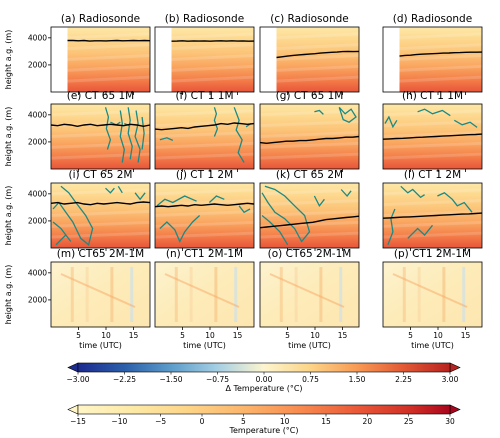 The width and height of the screenshot is (500, 438). What do you see at coordinates (171, 379) in the screenshot?
I see `colorbar-tick-label: −1.50` at bounding box center [171, 379].